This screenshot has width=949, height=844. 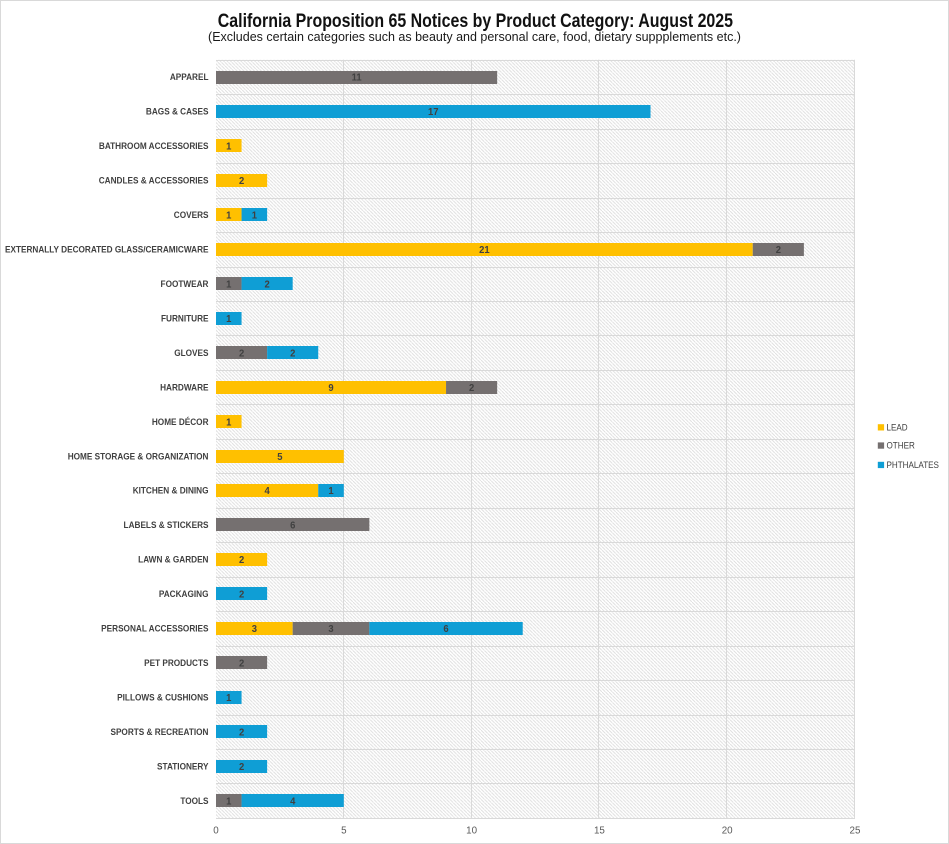 What do you see at coordinates (183, 766) in the screenshot?
I see `svg-text: STATIONERY` at bounding box center [183, 766].